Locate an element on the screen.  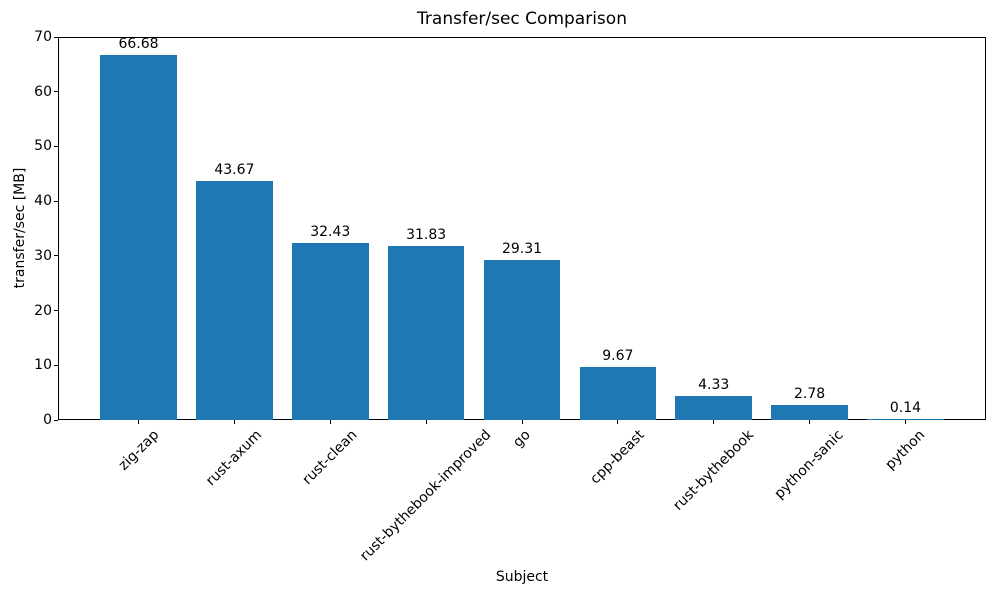
x-tick-label: rust-axum is located at coordinates (234, 458).